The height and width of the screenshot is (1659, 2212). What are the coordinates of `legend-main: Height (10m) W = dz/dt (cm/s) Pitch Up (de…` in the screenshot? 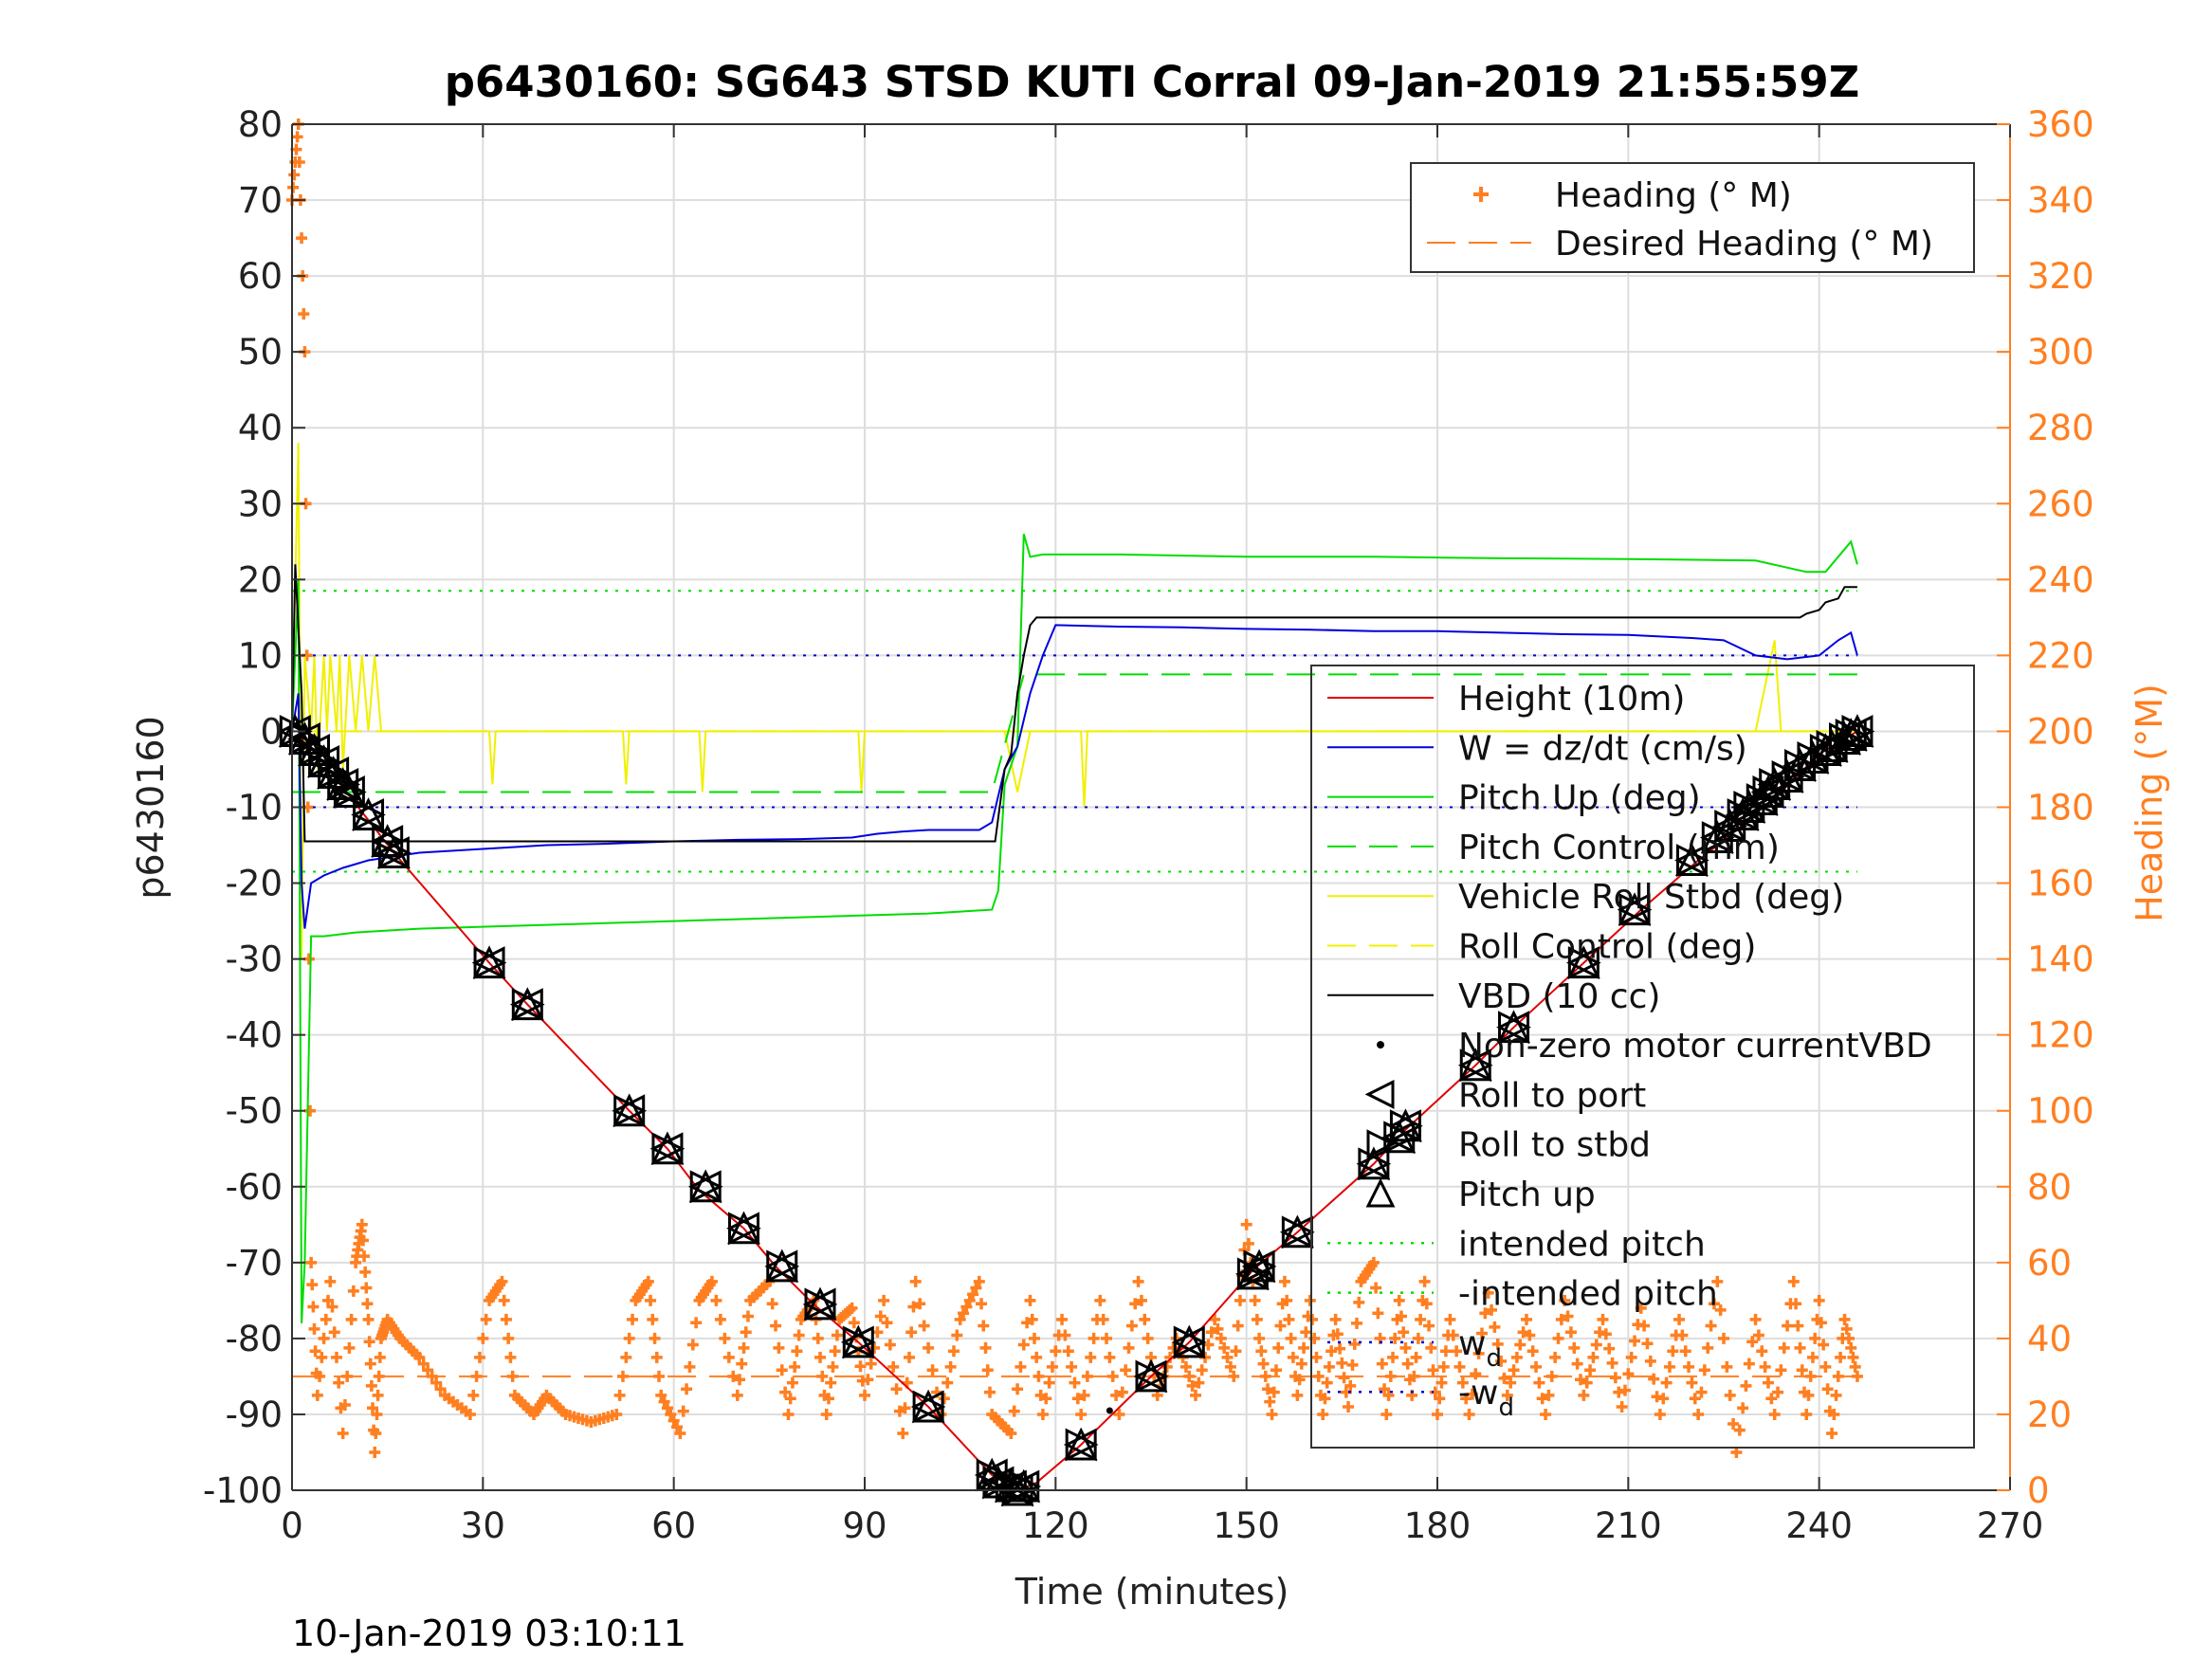 It's located at (1642, 1057).